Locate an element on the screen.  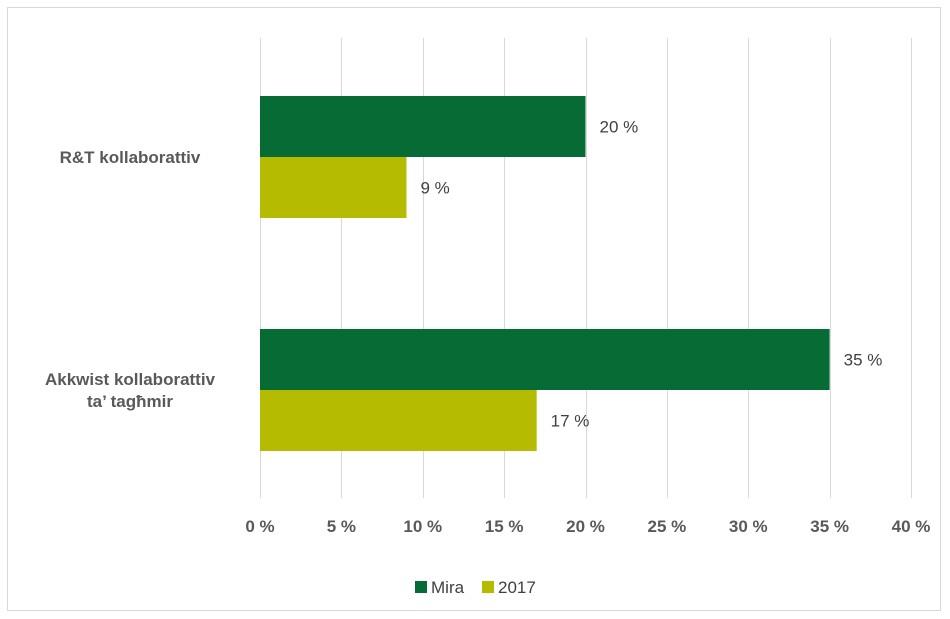
x-tick-label: 15 % is located at coordinates (504, 526).